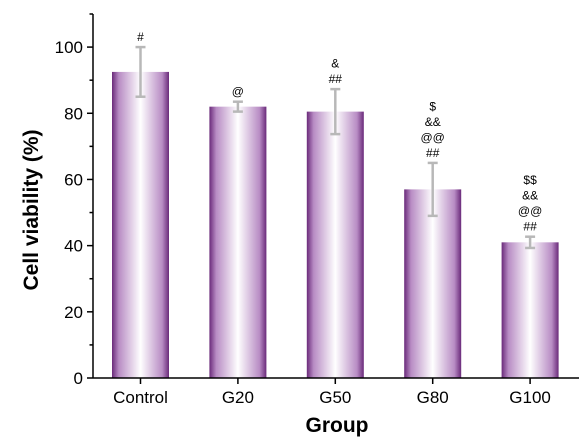 The height and width of the screenshot is (442, 579). Describe the element at coordinates (73, 246) in the screenshot. I see `y-tick-label: 40` at that location.